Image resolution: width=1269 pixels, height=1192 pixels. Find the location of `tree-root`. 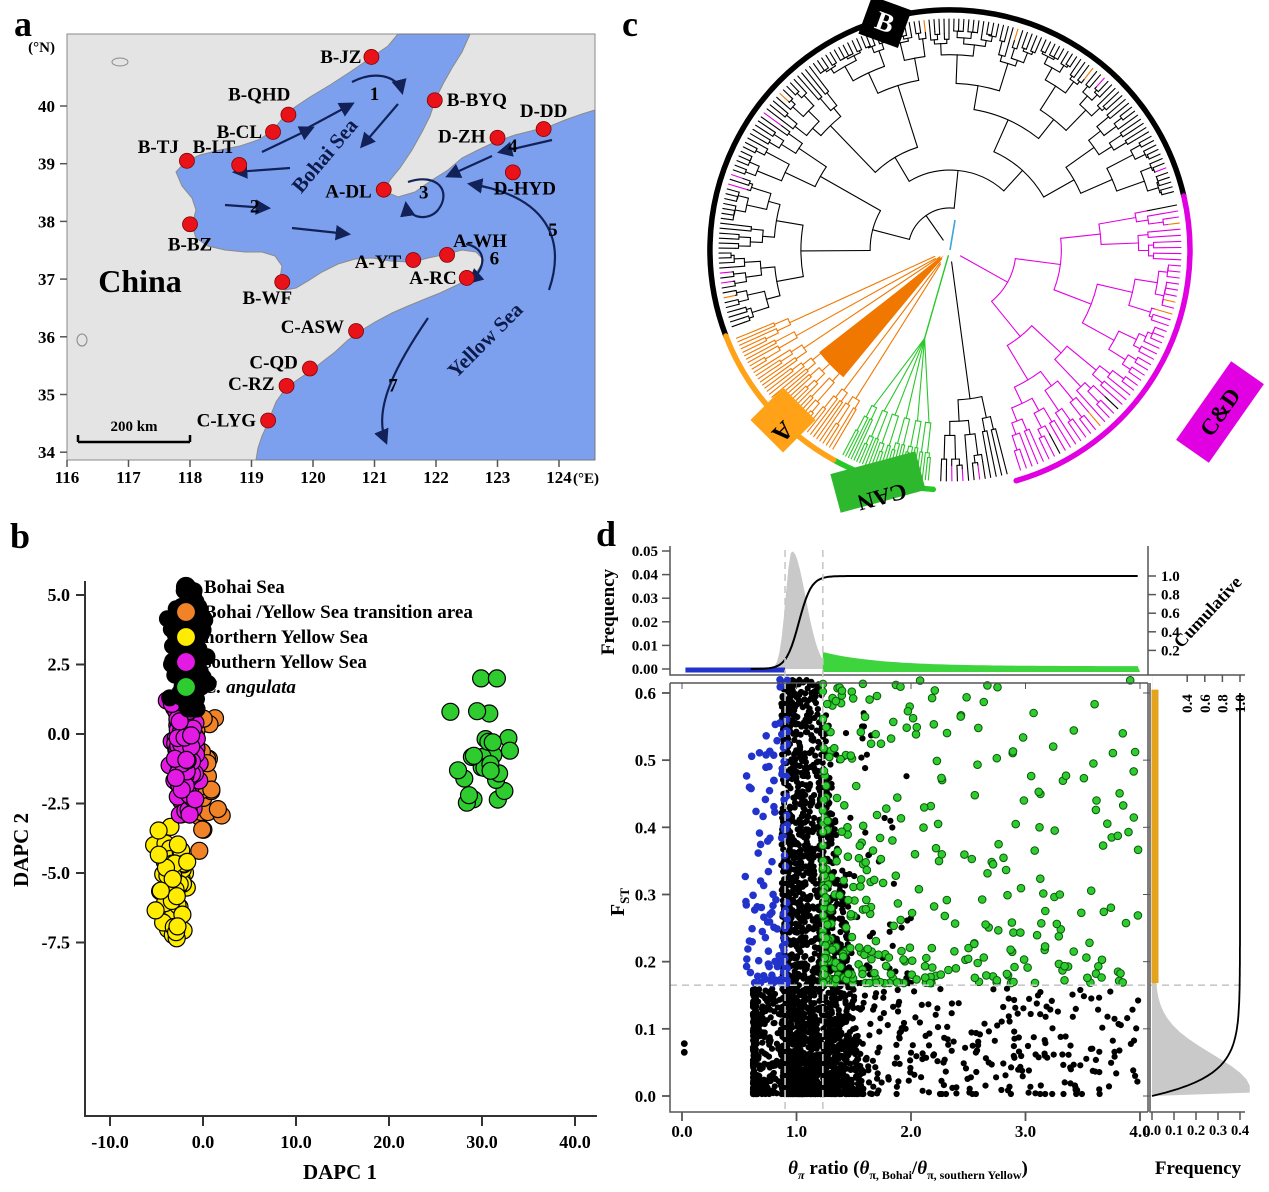

tree-root is located at coordinates (952, 235).